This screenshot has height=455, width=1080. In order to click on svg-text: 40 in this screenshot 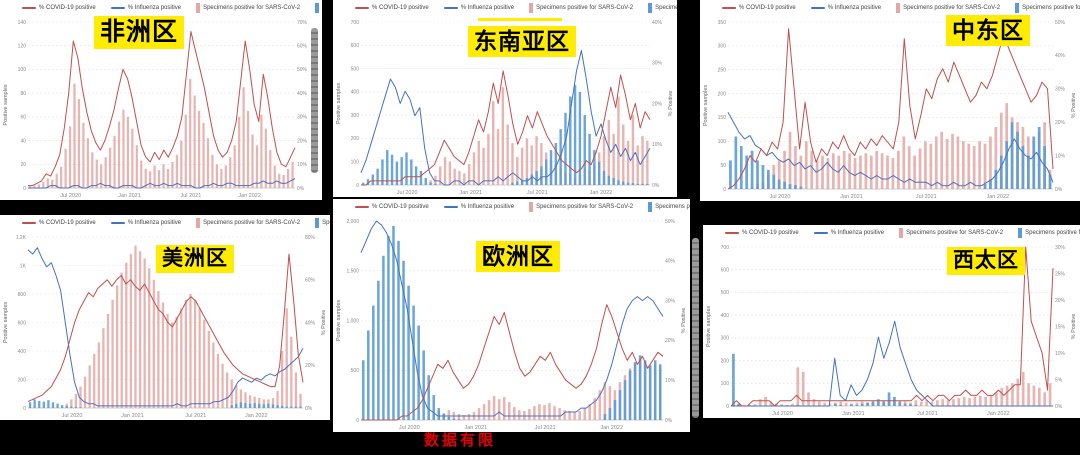, I will do `click(23, 141)`.